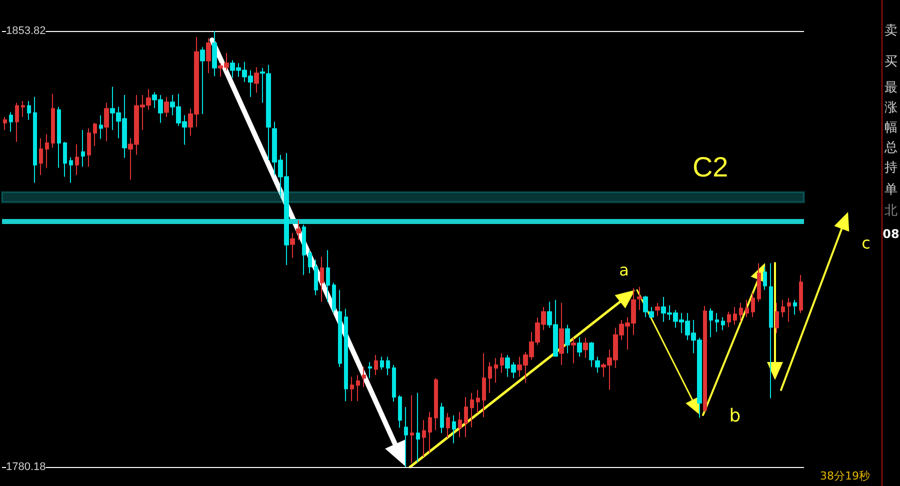  Describe the element at coordinates (26, 31) in the screenshot. I see `y-tick-label: 1853.82` at that location.